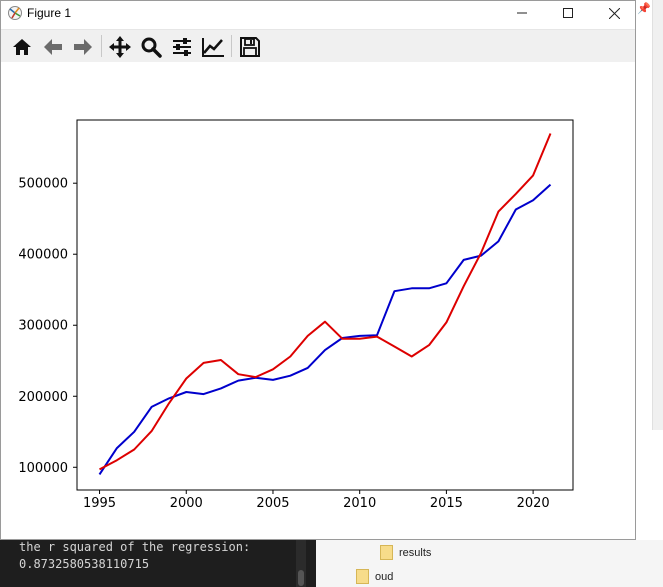 The image size is (663, 587). I want to click on pan-button, so click(120, 47).